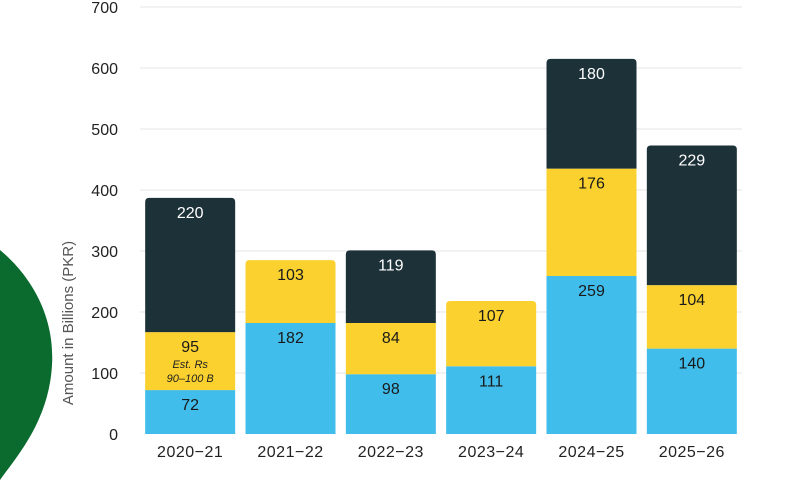 The image size is (800, 480). Describe the element at coordinates (491, 316) in the screenshot. I see `bar-value-label: 107` at that location.